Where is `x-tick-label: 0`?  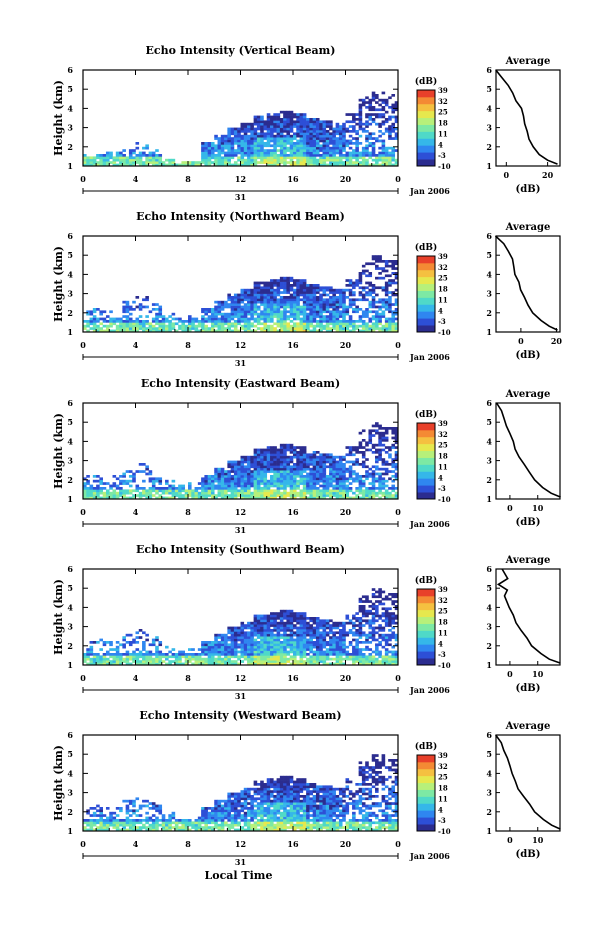
x-tick-label: 0 is located at coordinates (398, 345).